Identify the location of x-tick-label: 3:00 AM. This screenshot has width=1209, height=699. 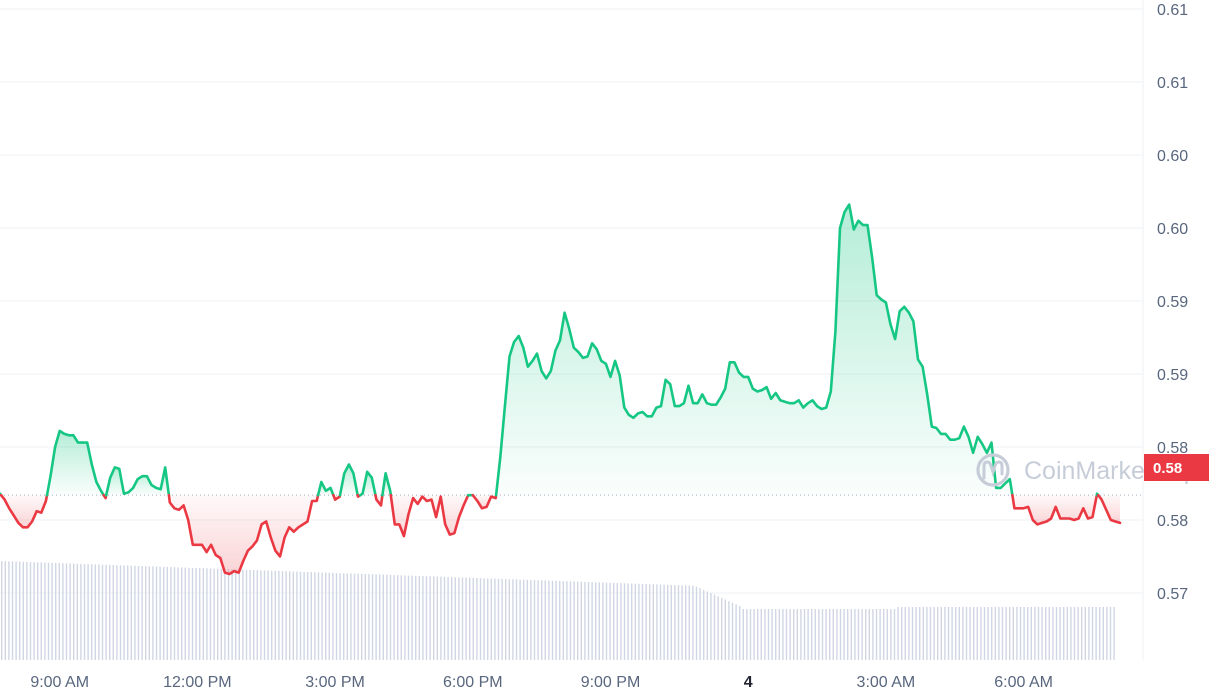
(886, 682).